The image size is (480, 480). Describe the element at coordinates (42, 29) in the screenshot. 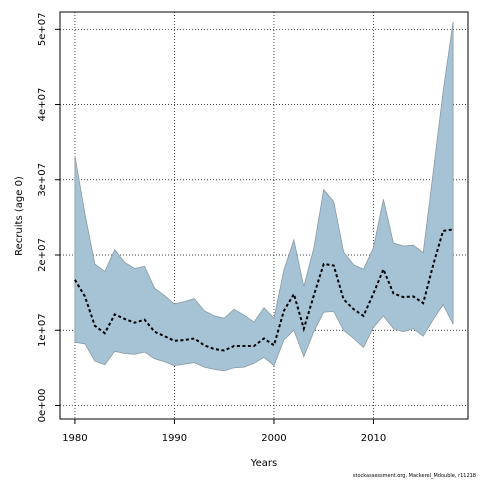

I see `y-tick-label: 5e+07` at that location.